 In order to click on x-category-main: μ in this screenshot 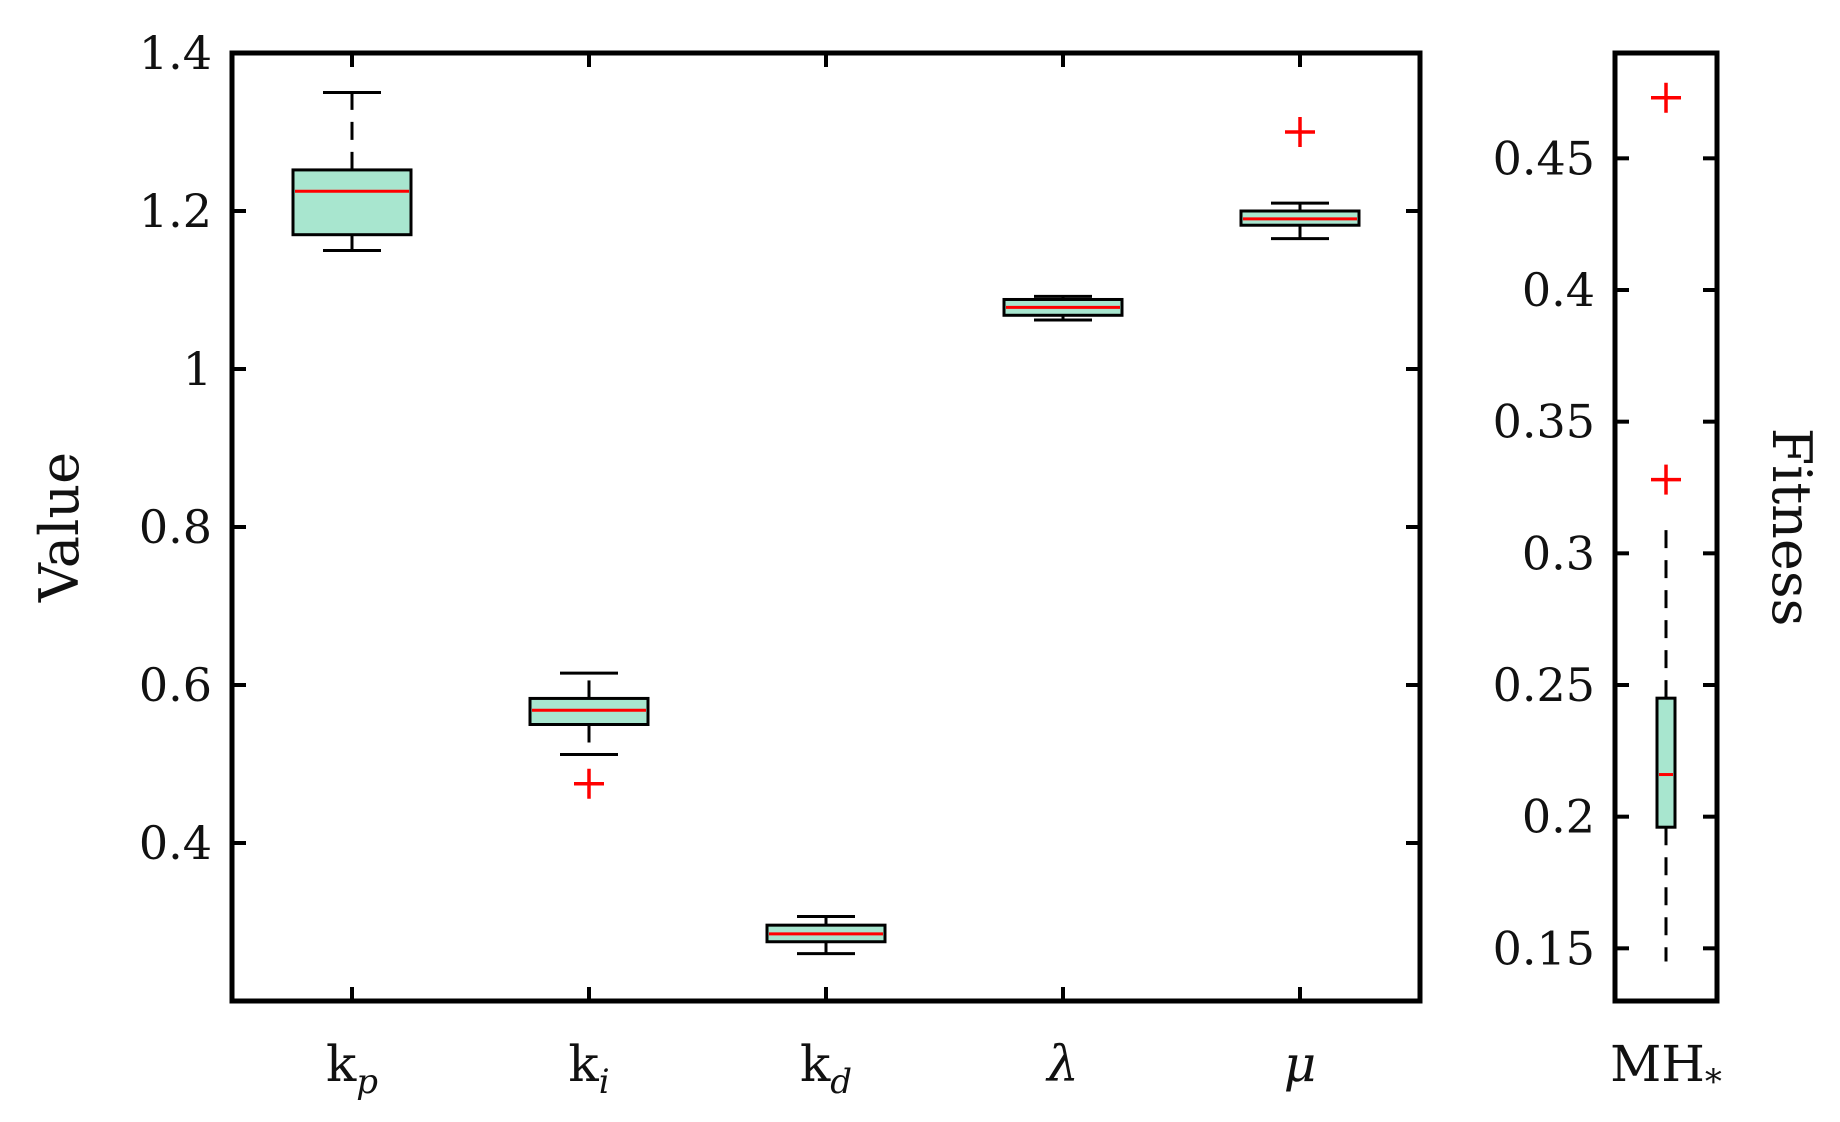, I will do `click(1300, 1064)`.